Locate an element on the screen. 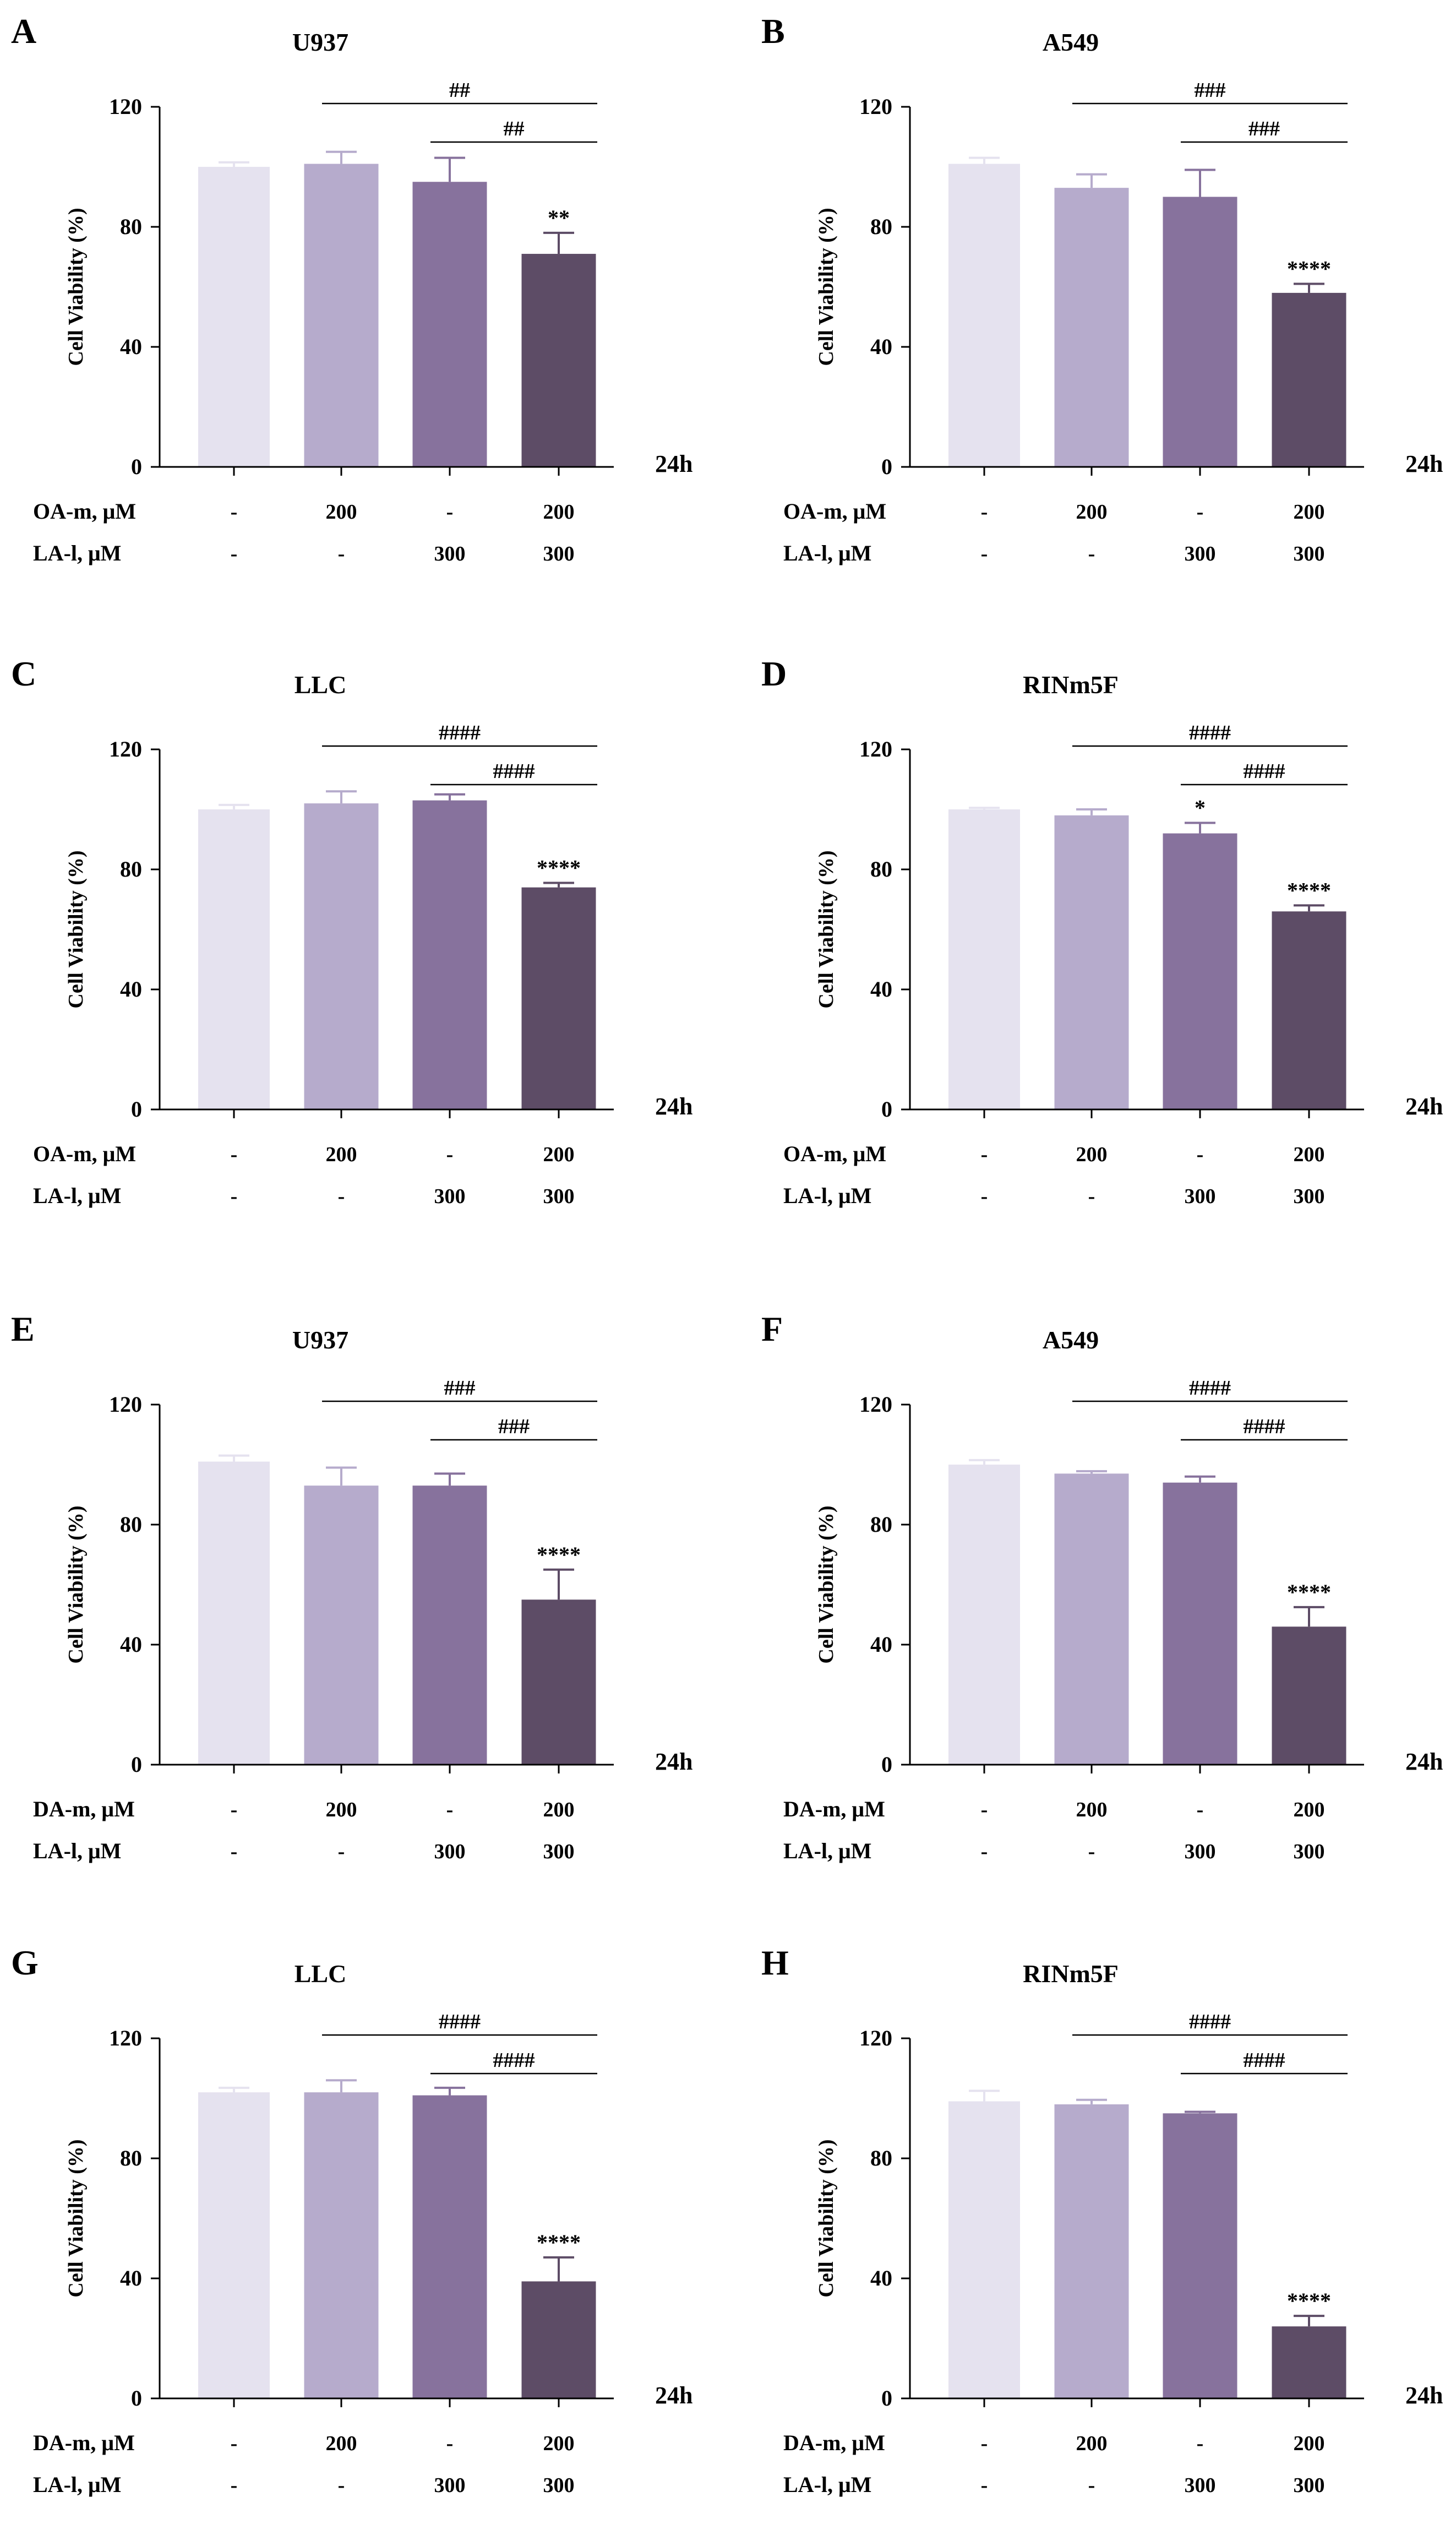  panel-e-y-tick-label: 40 is located at coordinates (131, 1645).